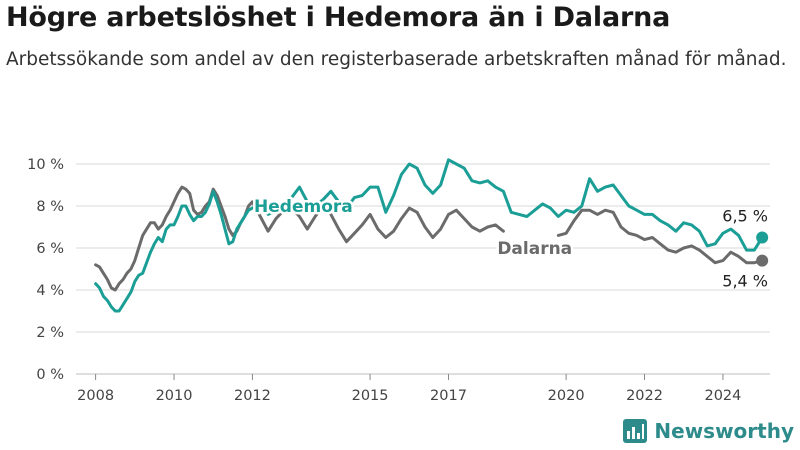  I want to click on x-tick-label: 2008, so click(95, 396).